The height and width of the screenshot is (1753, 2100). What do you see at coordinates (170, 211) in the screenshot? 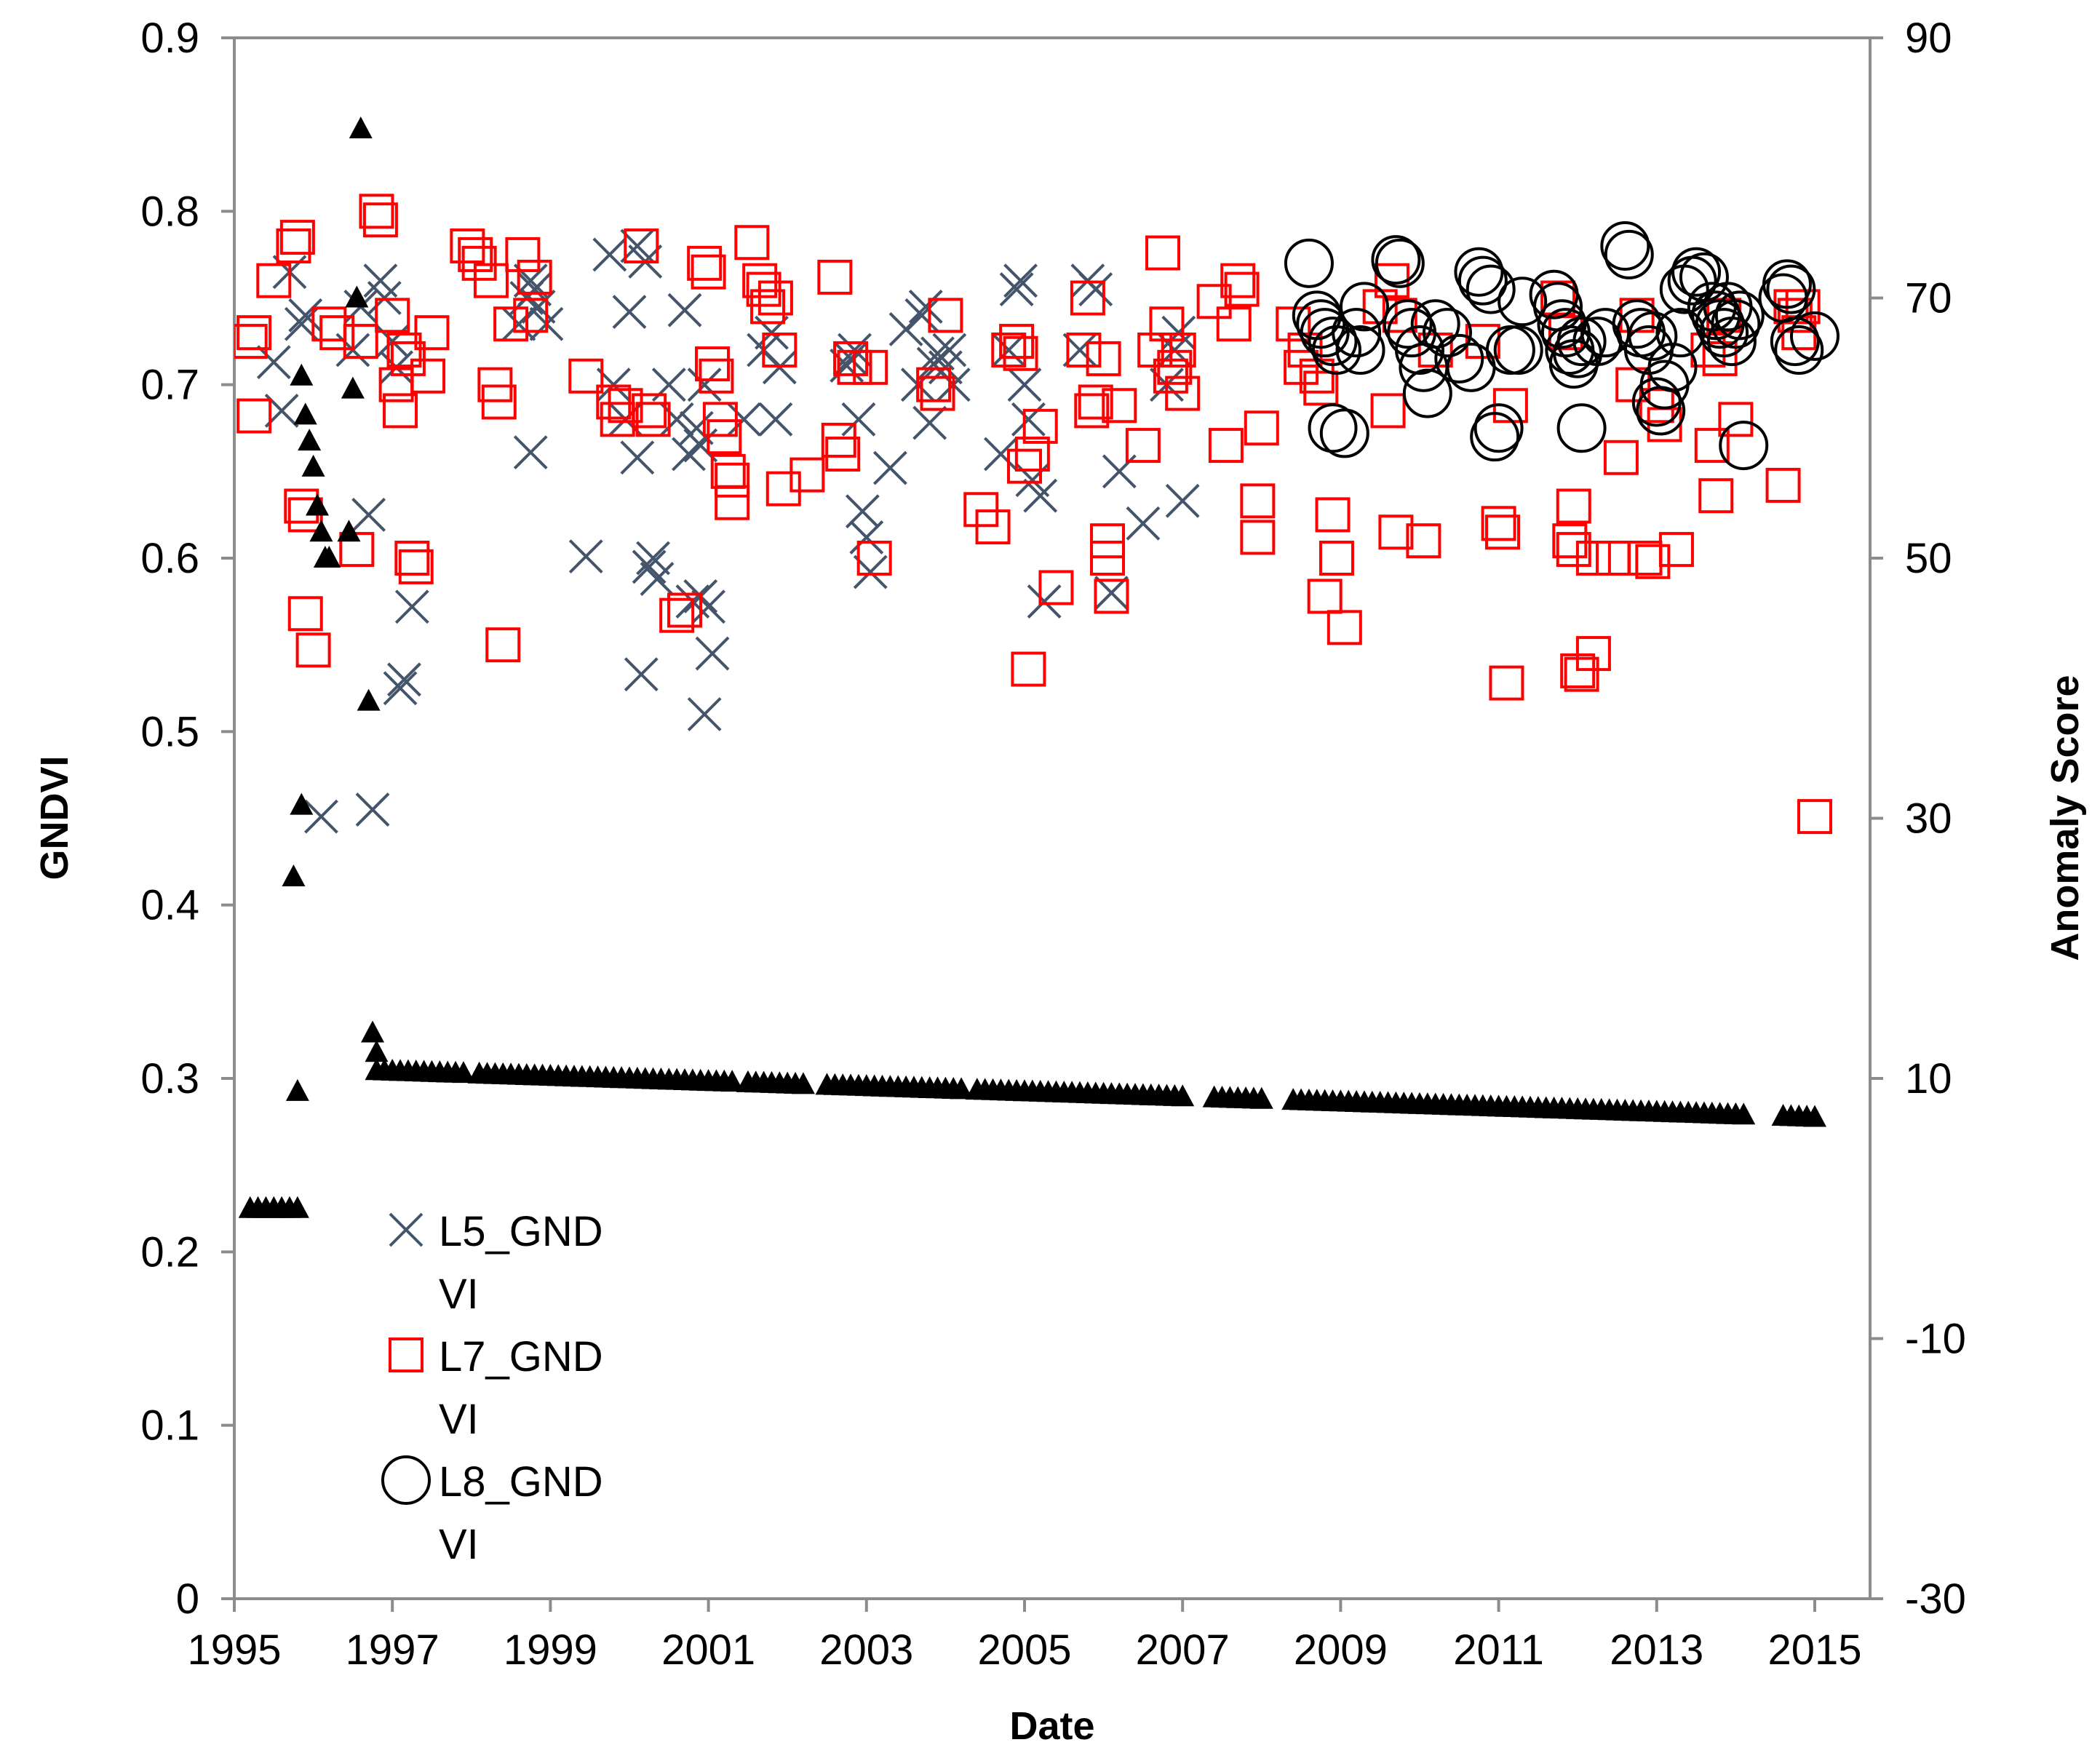
I see `y-tick-label: 0.8` at bounding box center [170, 211].